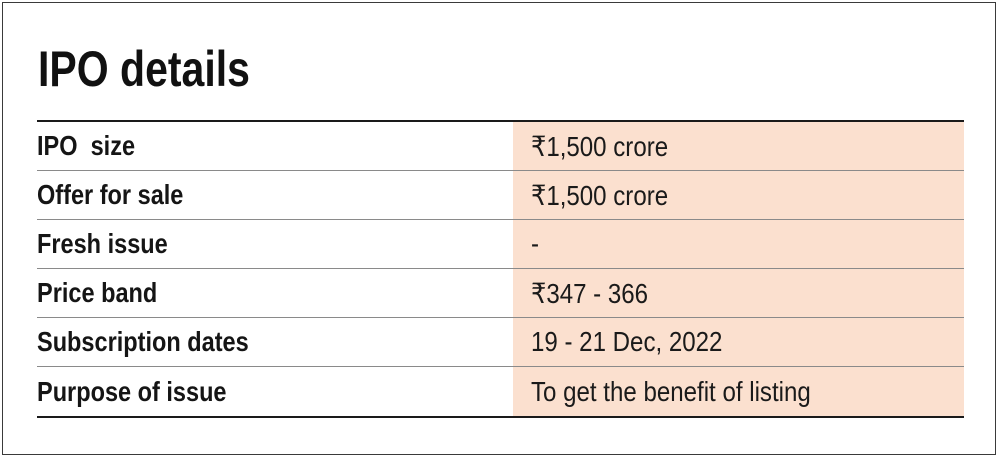 The image size is (1000, 459). What do you see at coordinates (627, 341) in the screenshot?
I see `row-value: 19 - 21 Dec, 2022` at bounding box center [627, 341].